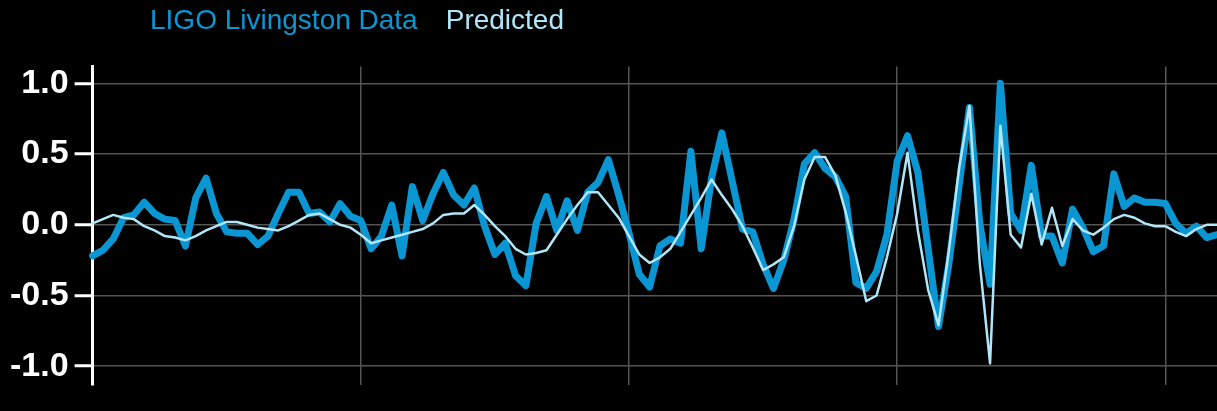 Image resolution: width=1217 pixels, height=411 pixels. Describe the element at coordinates (504, 20) in the screenshot. I see `text: Predicted` at that location.